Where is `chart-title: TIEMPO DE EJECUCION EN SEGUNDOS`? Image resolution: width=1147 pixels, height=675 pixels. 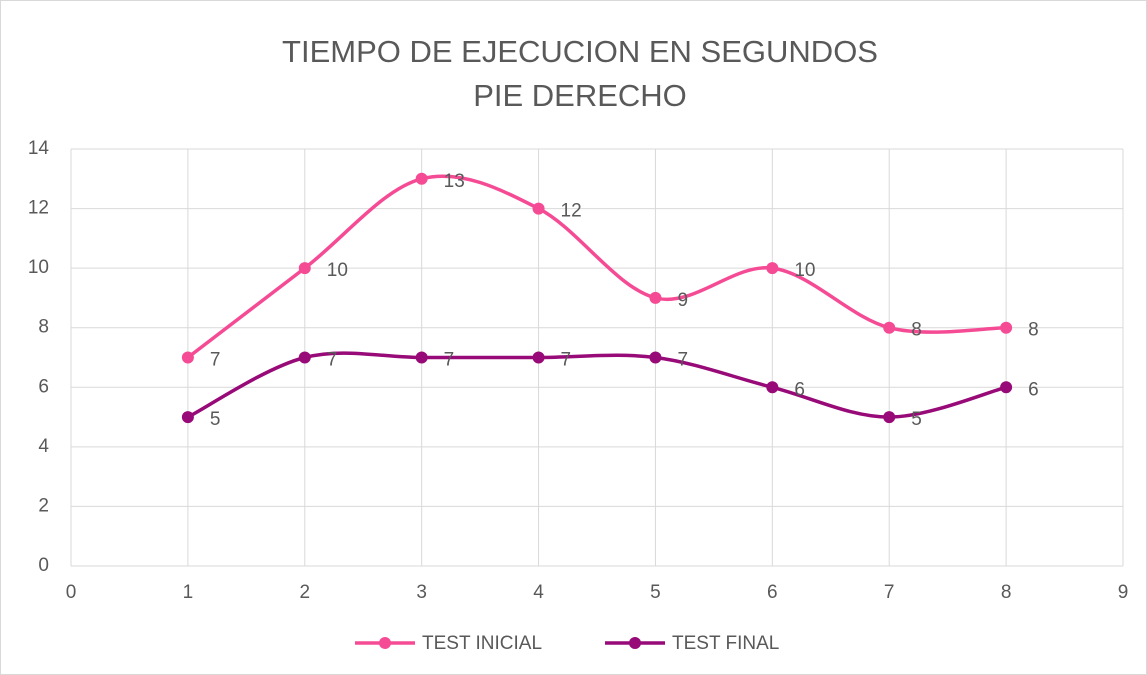
chart-title: TIEMPO DE EJECUCION EN SEGUNDOS is located at coordinates (580, 51).